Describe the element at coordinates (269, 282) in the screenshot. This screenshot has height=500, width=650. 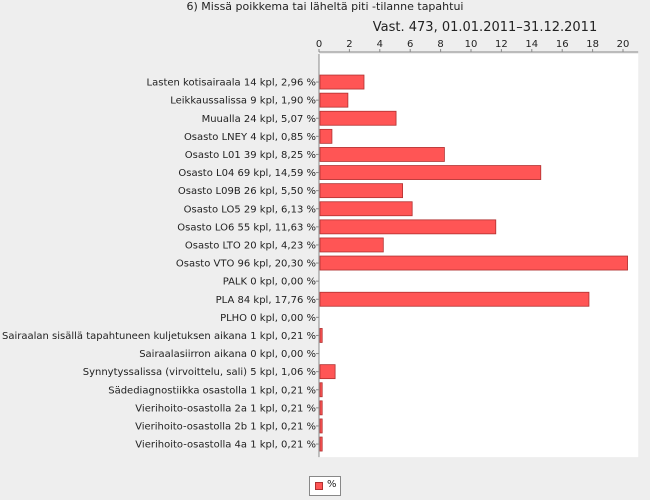
I see `category-label: PALK 0 kpl, 0,00 %` at that location.